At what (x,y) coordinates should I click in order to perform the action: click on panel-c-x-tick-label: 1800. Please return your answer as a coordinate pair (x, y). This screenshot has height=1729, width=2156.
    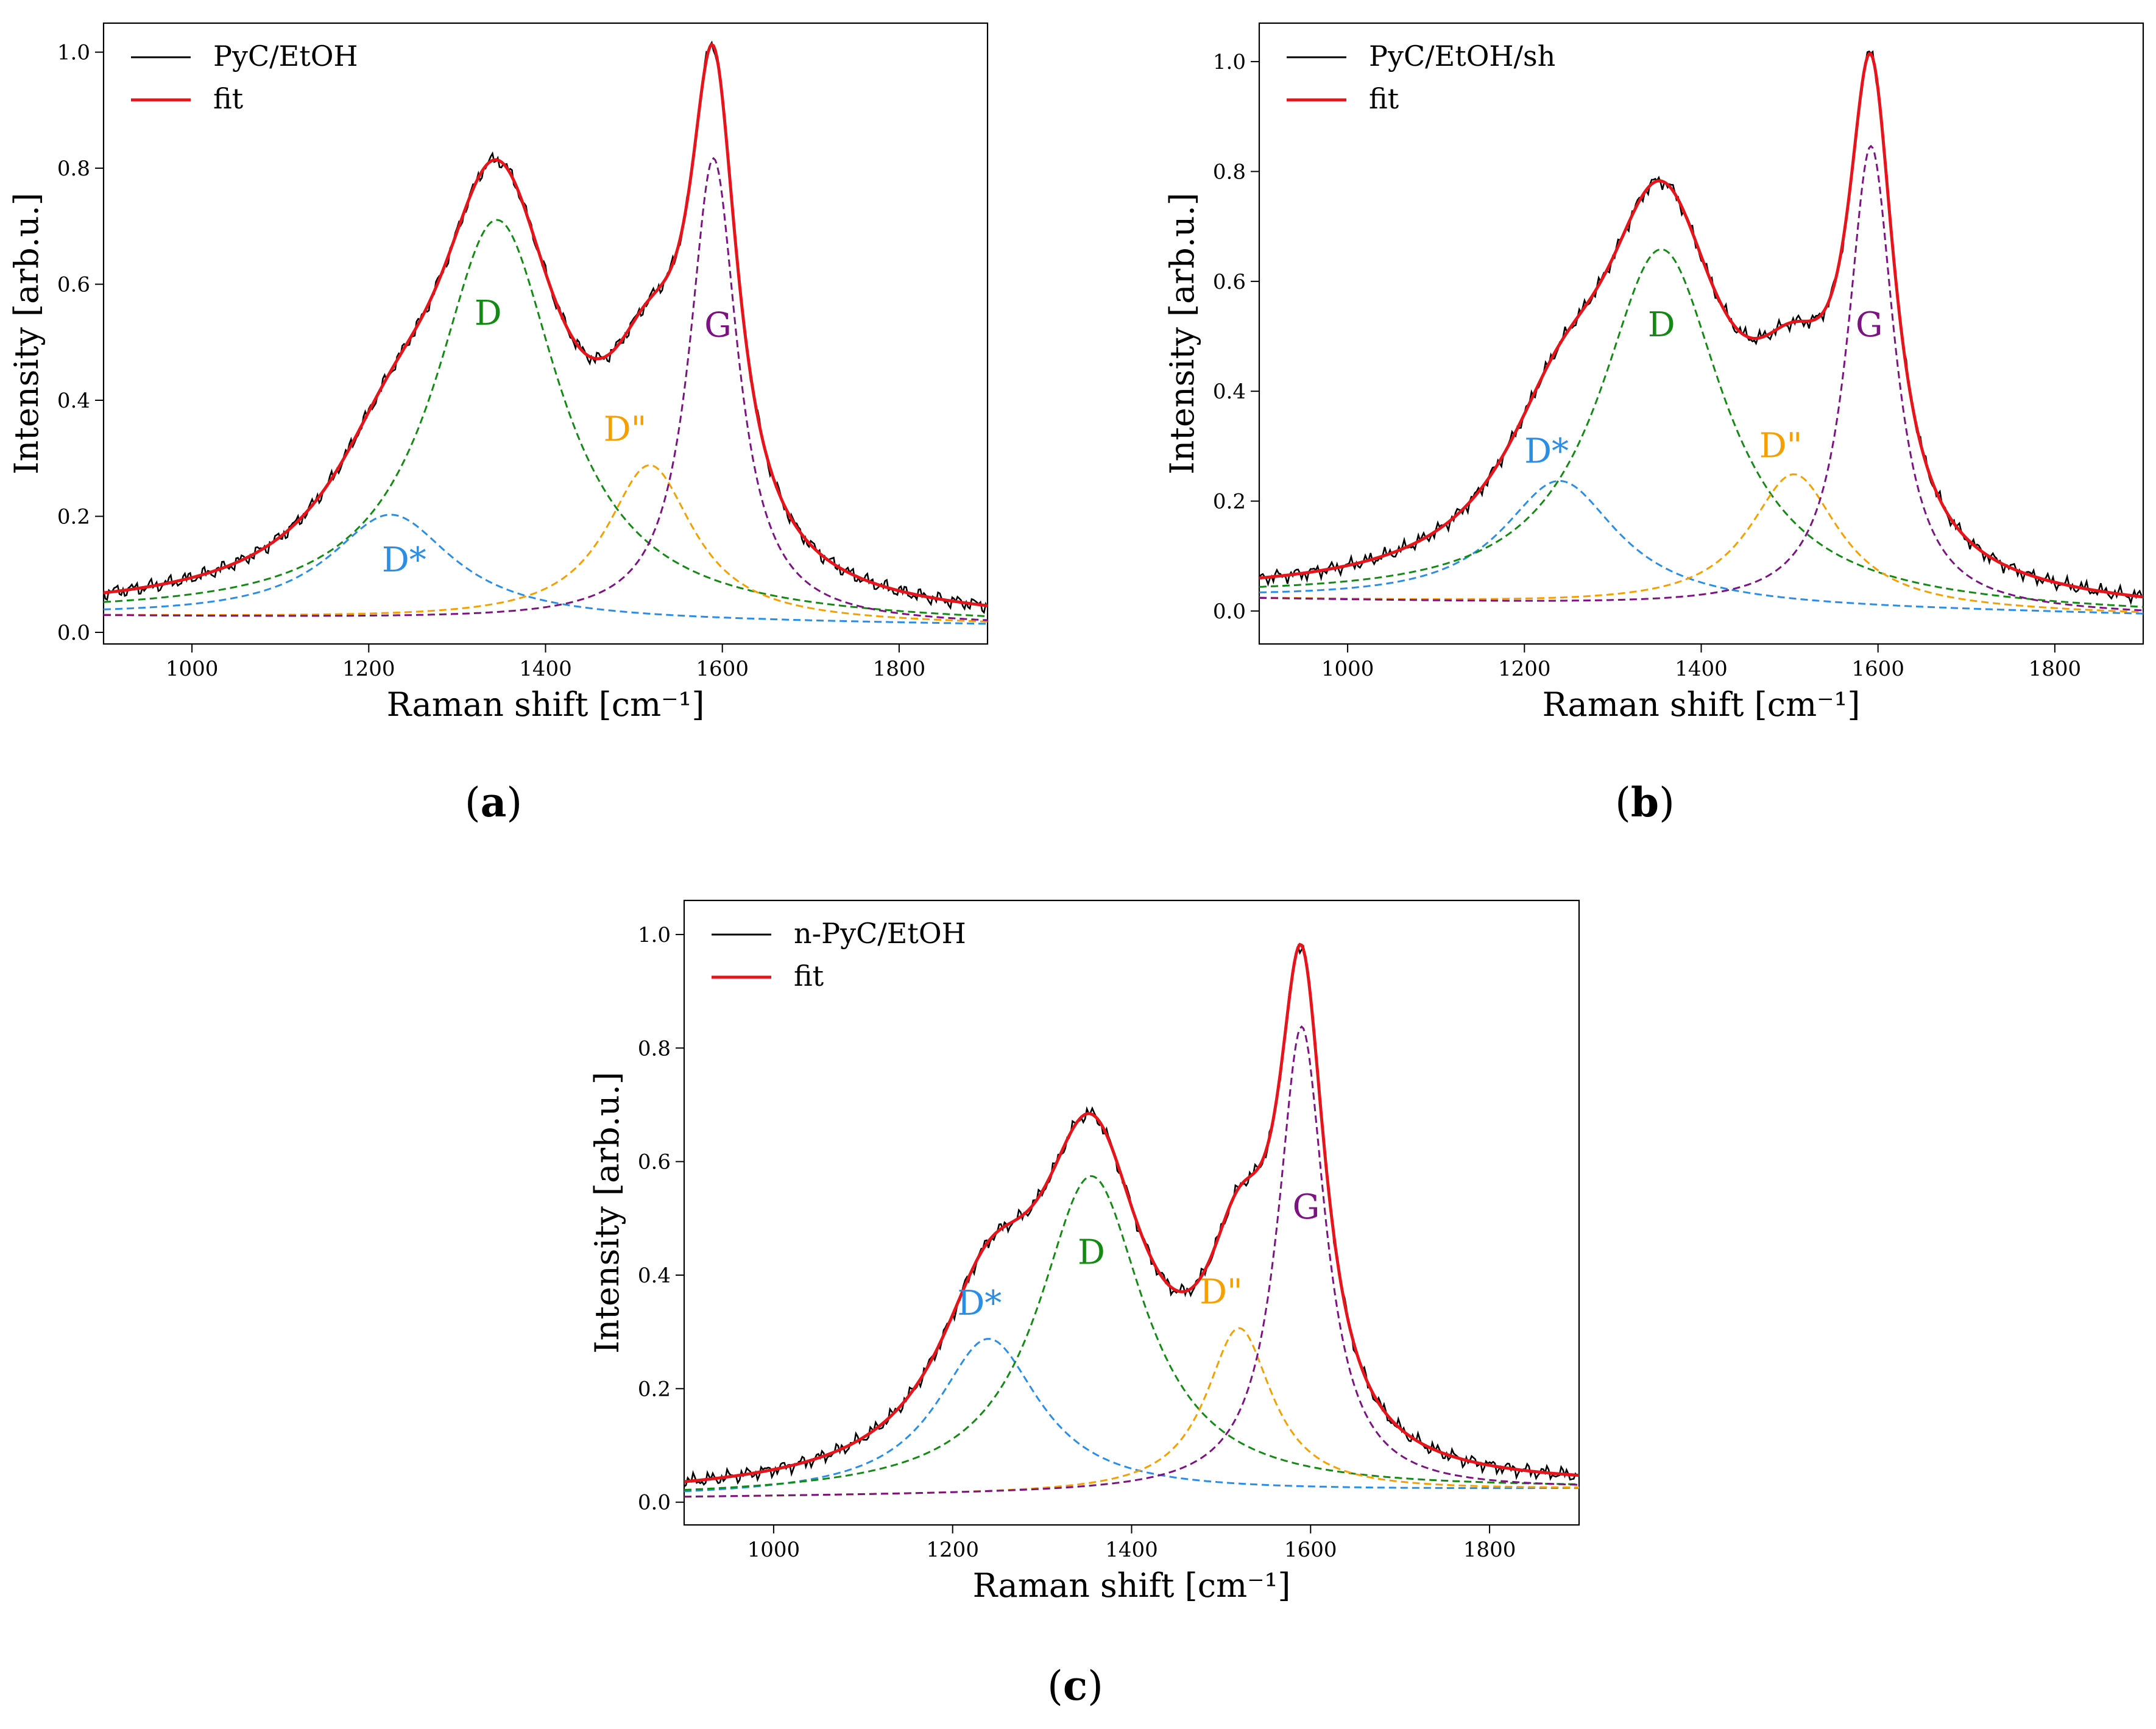
    Looking at the image, I should click on (1490, 1550).